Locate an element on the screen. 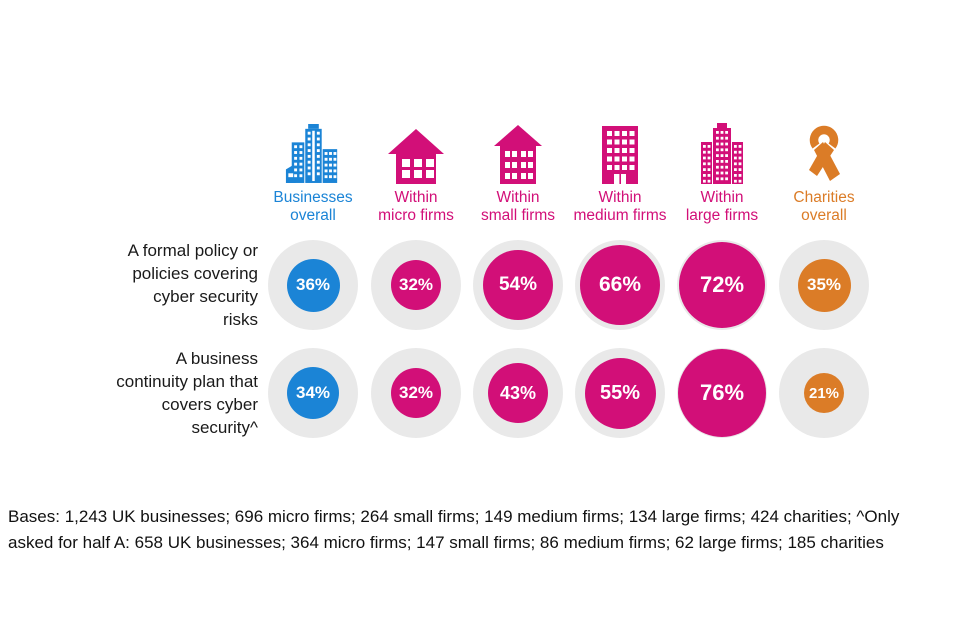 The width and height of the screenshot is (960, 640). column-label: Businesses overall is located at coordinates (313, 207).